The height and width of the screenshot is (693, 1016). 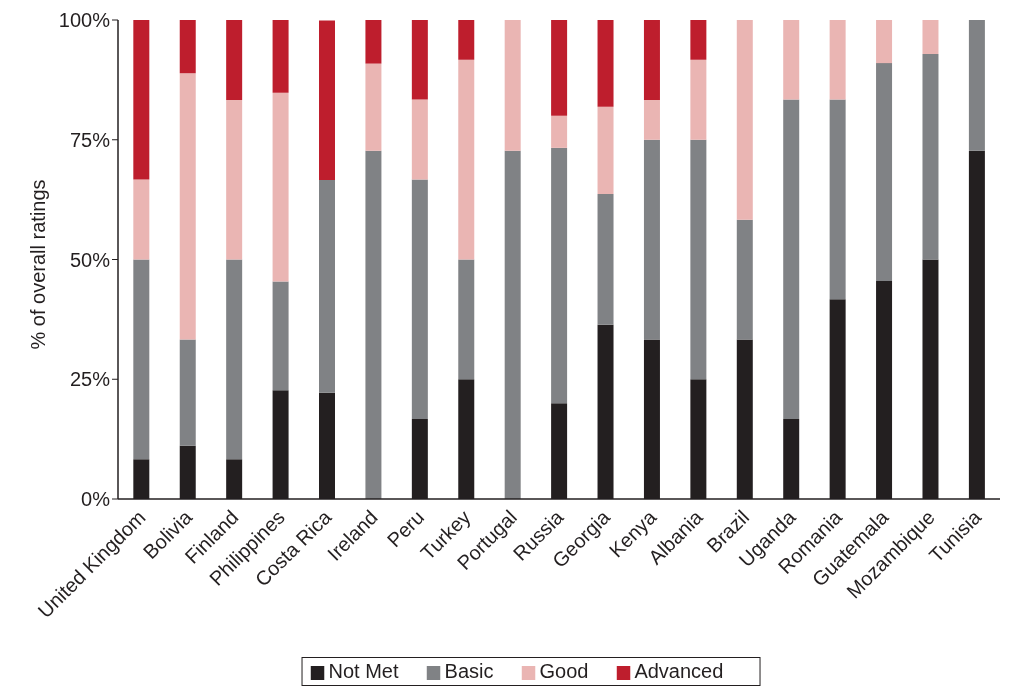 What do you see at coordinates (90, 139) in the screenshot?
I see `y-tick-label: 75%` at bounding box center [90, 139].